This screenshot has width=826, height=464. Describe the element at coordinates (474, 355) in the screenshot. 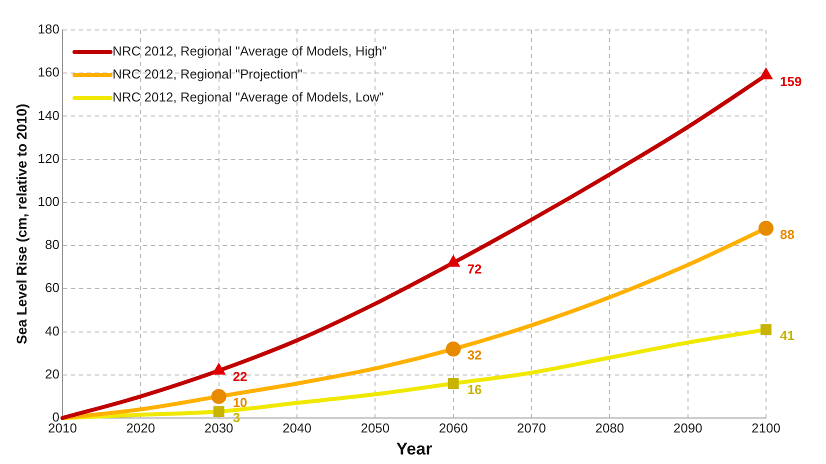

I see `data-label: 32` at that location.